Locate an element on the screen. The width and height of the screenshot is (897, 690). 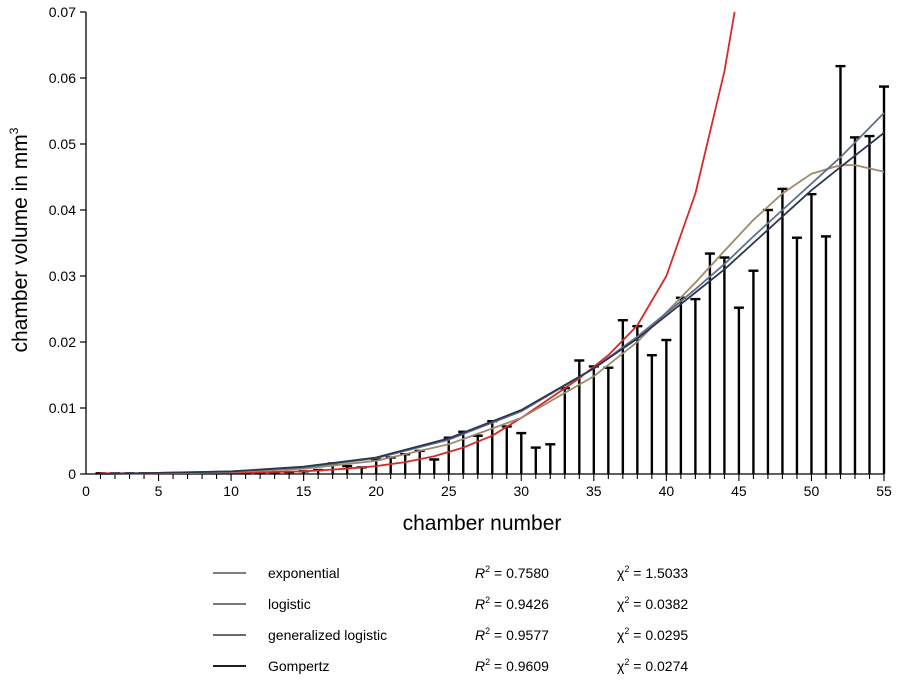
legend-chi2: χ2 = 0.0295 is located at coordinates (652, 634).